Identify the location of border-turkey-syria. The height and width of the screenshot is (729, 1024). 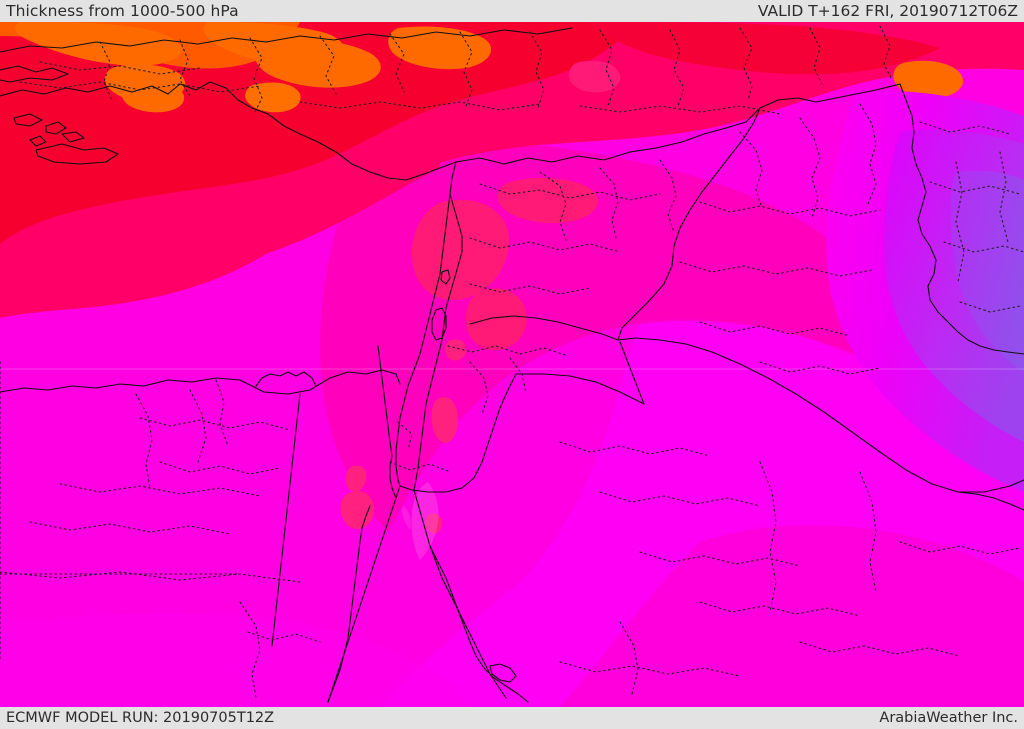
(678, 124).